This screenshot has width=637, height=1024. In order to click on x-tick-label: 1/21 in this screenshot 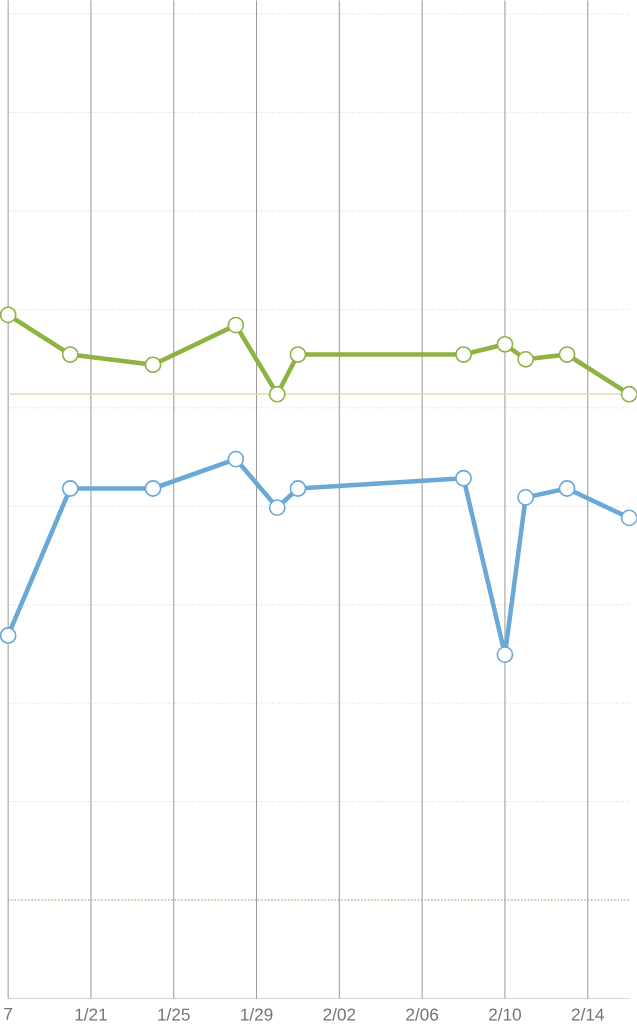, I will do `click(91, 1014)`.